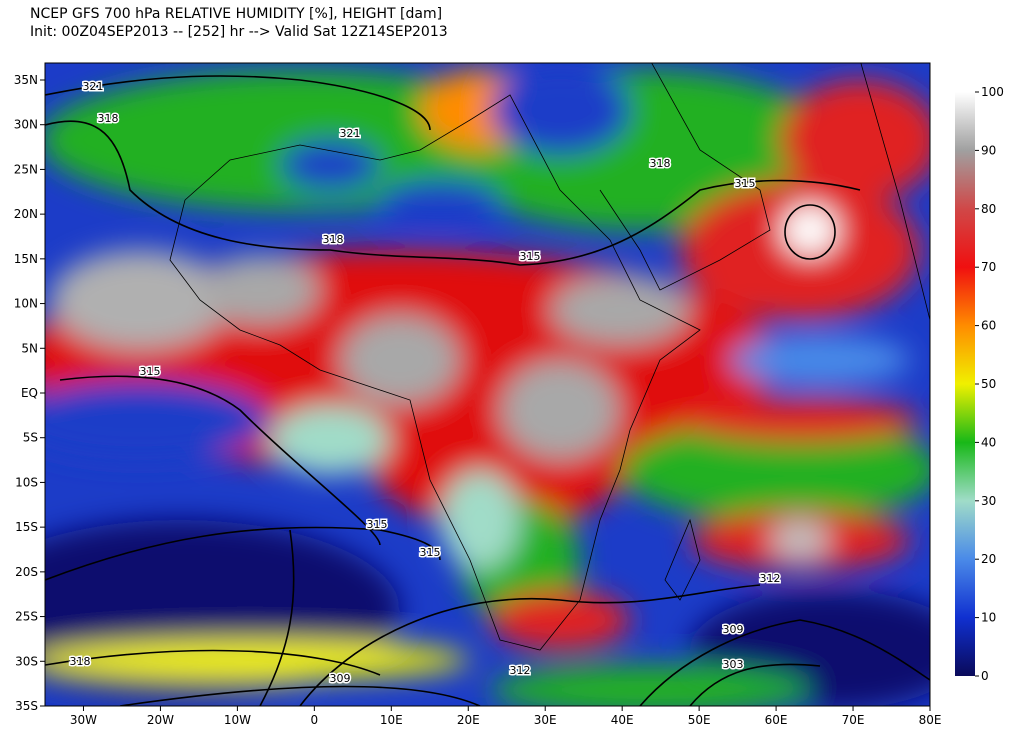  What do you see at coordinates (26, 661) in the screenshot?
I see `lat-tick-label: 30S` at bounding box center [26, 661].